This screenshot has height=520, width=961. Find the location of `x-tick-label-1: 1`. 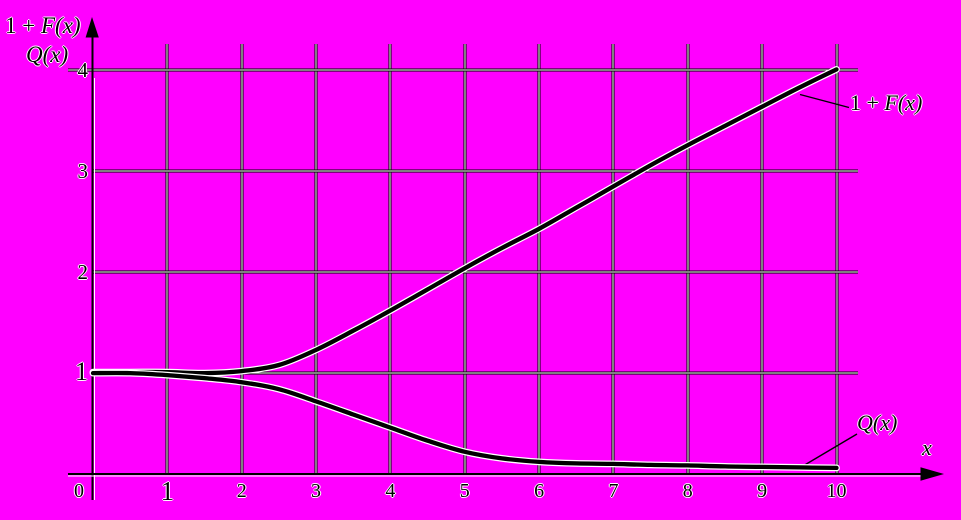

x-tick-label-1: 1 is located at coordinates (167, 491).